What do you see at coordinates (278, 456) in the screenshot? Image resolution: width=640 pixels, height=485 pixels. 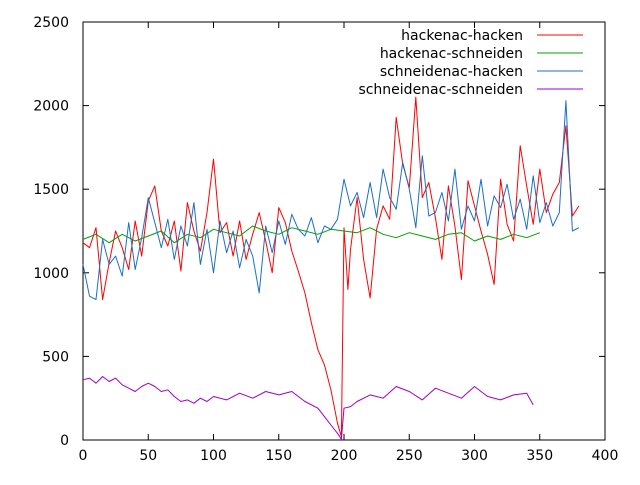 I see `x-tick-label: 150` at bounding box center [278, 456].